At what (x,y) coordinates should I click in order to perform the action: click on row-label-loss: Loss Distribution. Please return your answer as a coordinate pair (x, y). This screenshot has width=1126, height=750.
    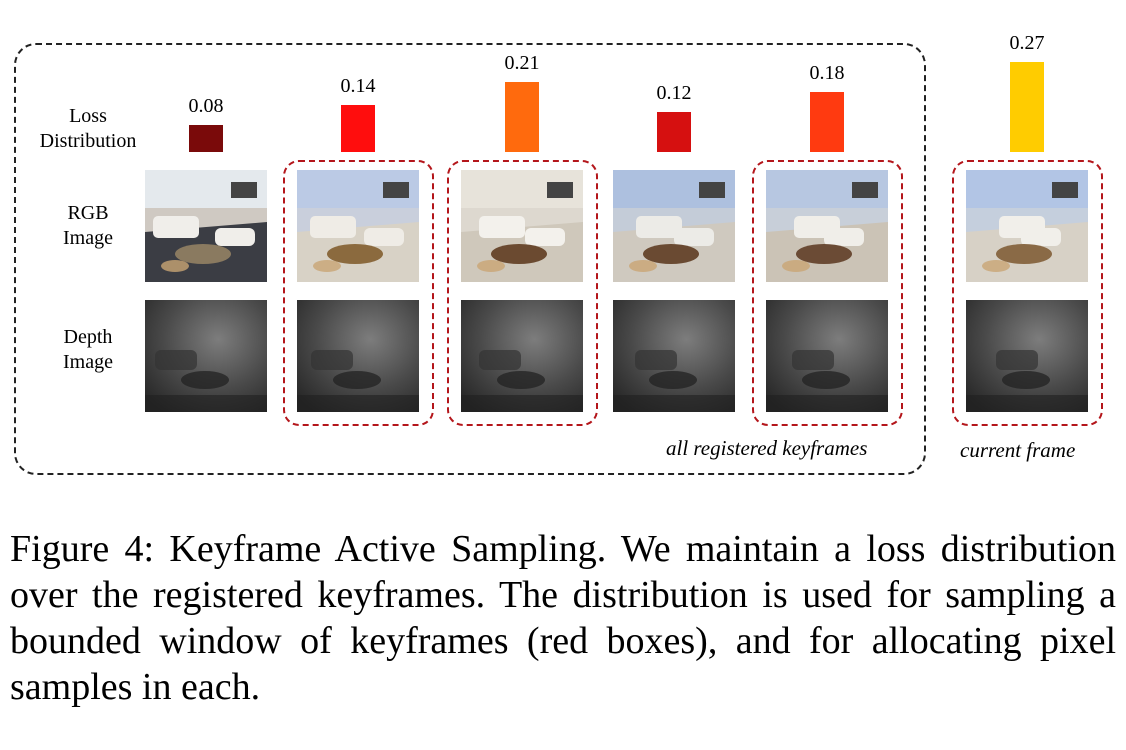
    Looking at the image, I should click on (88, 129).